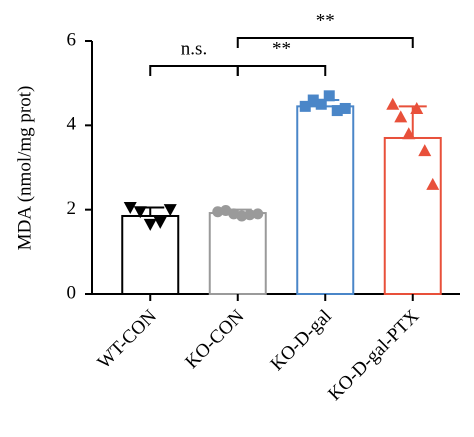  I want to click on x-tick-label: KO-CON, so click(214, 339).